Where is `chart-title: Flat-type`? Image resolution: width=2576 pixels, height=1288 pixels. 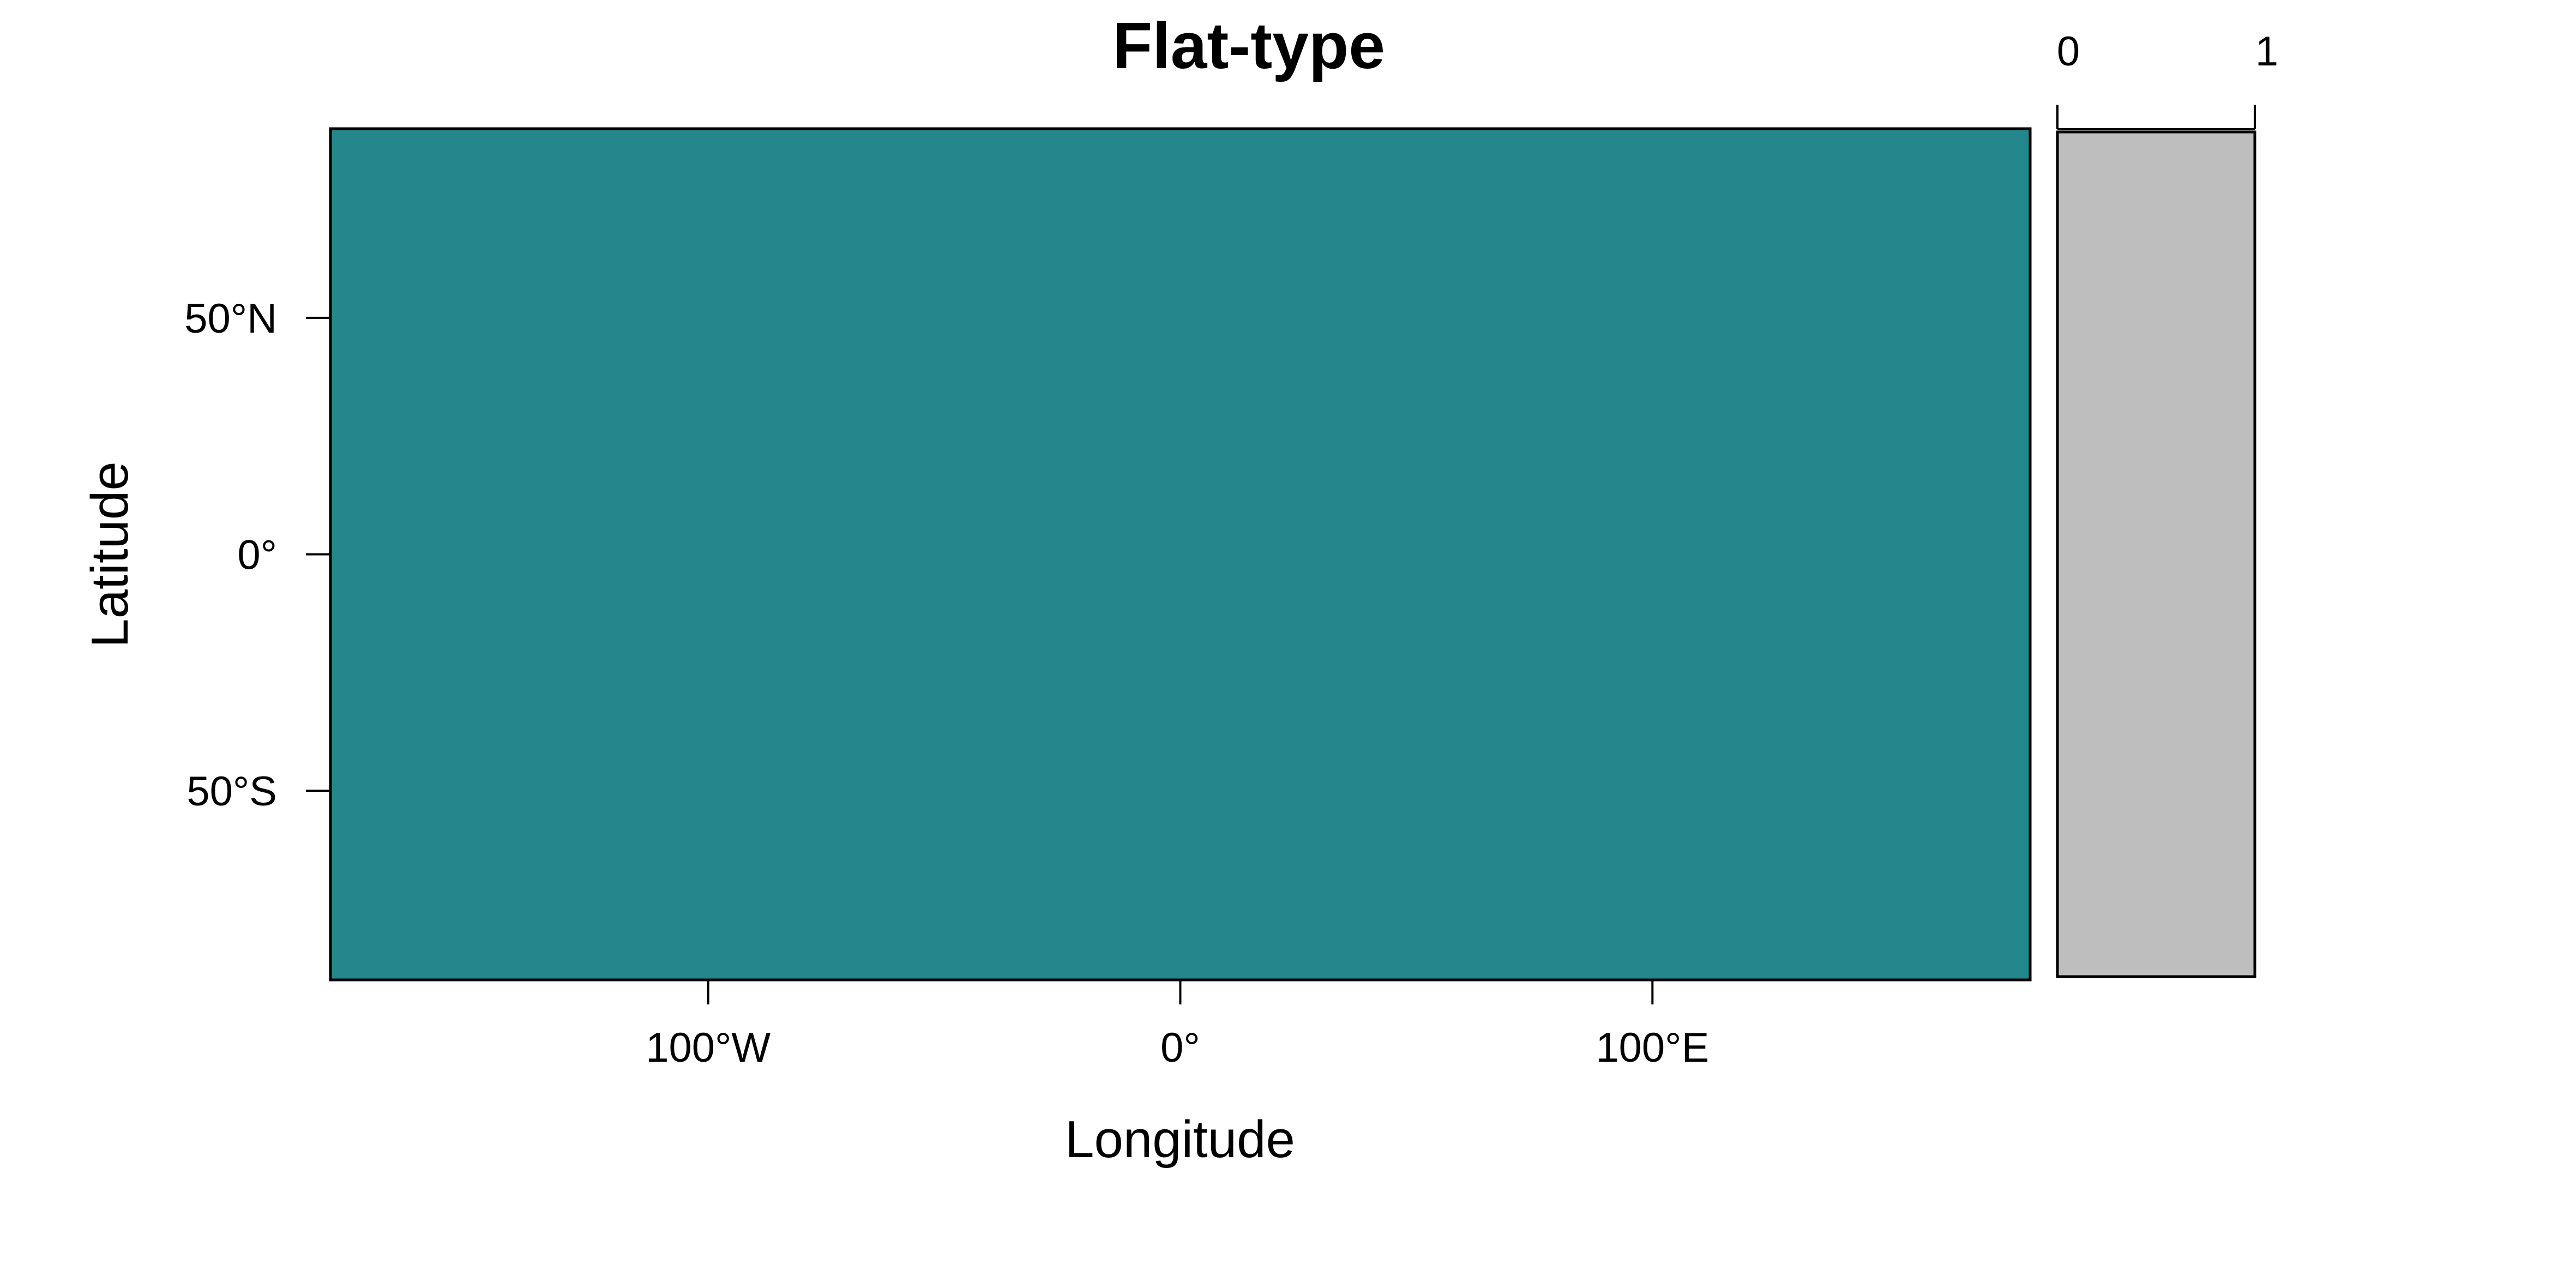 chart-title: Flat-type is located at coordinates (1248, 45).